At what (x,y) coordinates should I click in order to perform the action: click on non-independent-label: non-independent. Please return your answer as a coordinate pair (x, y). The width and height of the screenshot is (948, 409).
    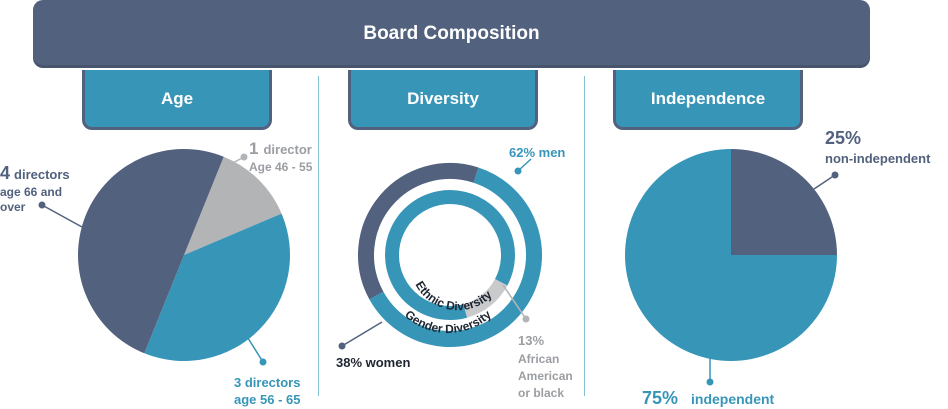
    Looking at the image, I should click on (878, 158).